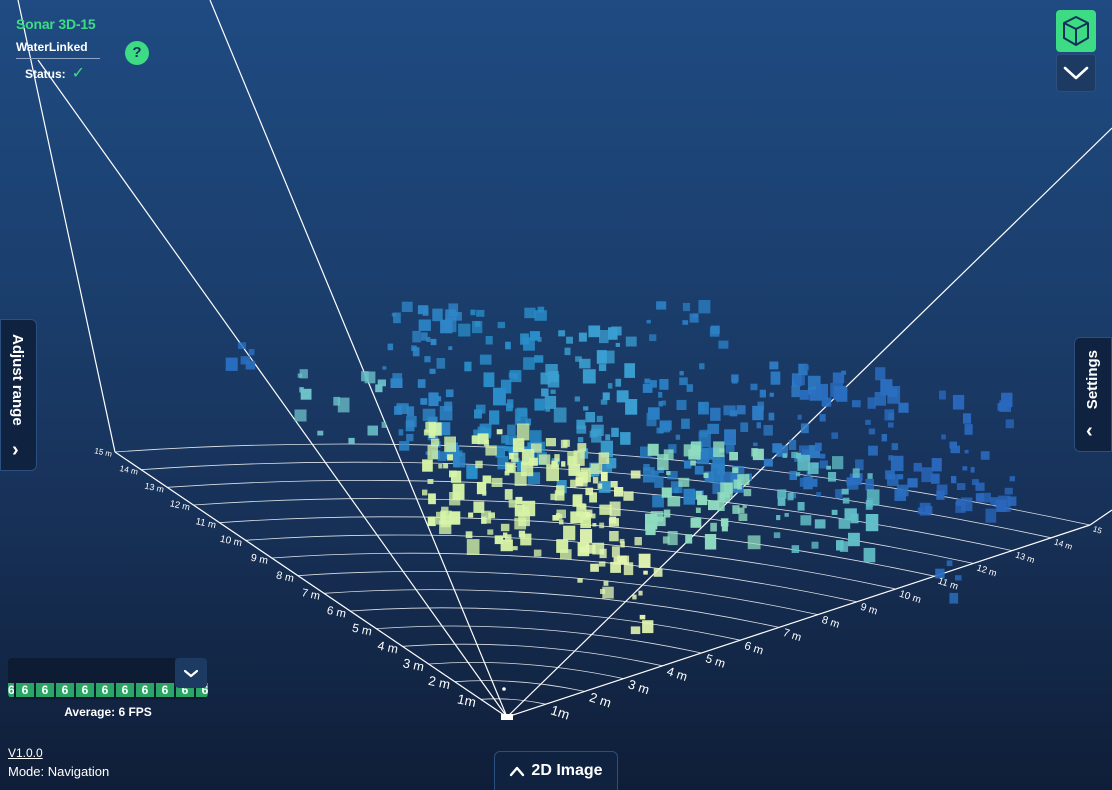  Describe the element at coordinates (467, 700) in the screenshot. I see `range-label: 1m` at that location.